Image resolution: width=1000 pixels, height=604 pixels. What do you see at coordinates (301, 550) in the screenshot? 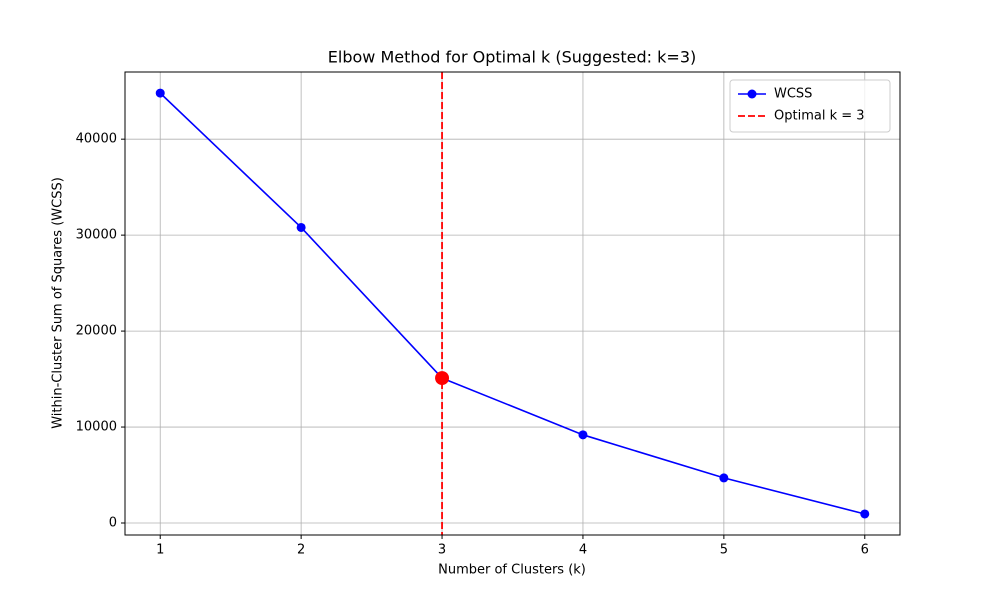
I see `x-tick-label: 2` at bounding box center [301, 550].